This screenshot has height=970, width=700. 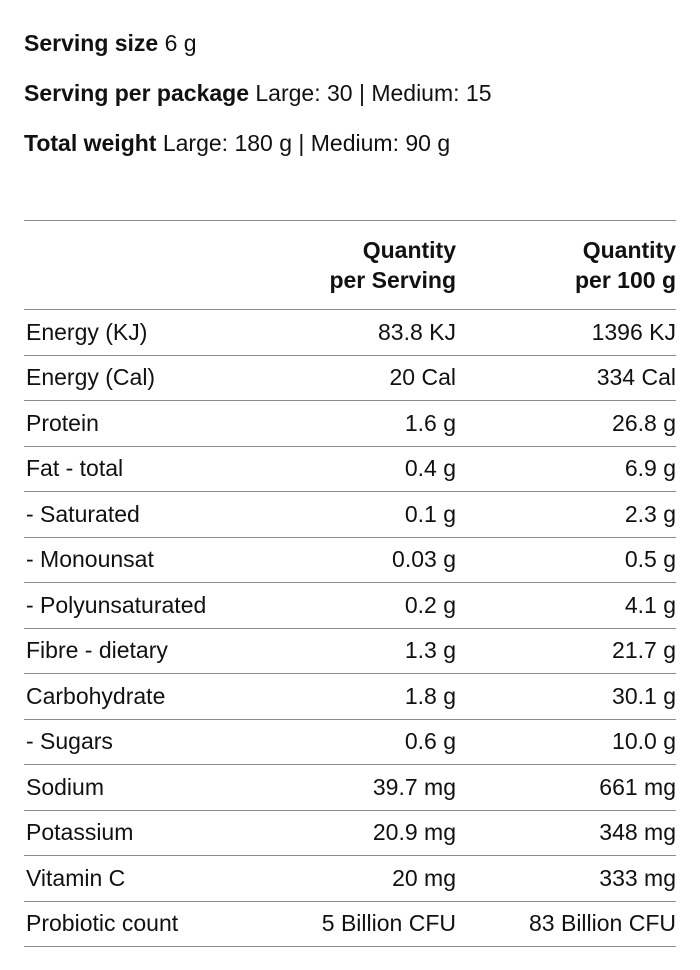 What do you see at coordinates (650, 559) in the screenshot?
I see `per-100g-value: 0.5 g` at bounding box center [650, 559].